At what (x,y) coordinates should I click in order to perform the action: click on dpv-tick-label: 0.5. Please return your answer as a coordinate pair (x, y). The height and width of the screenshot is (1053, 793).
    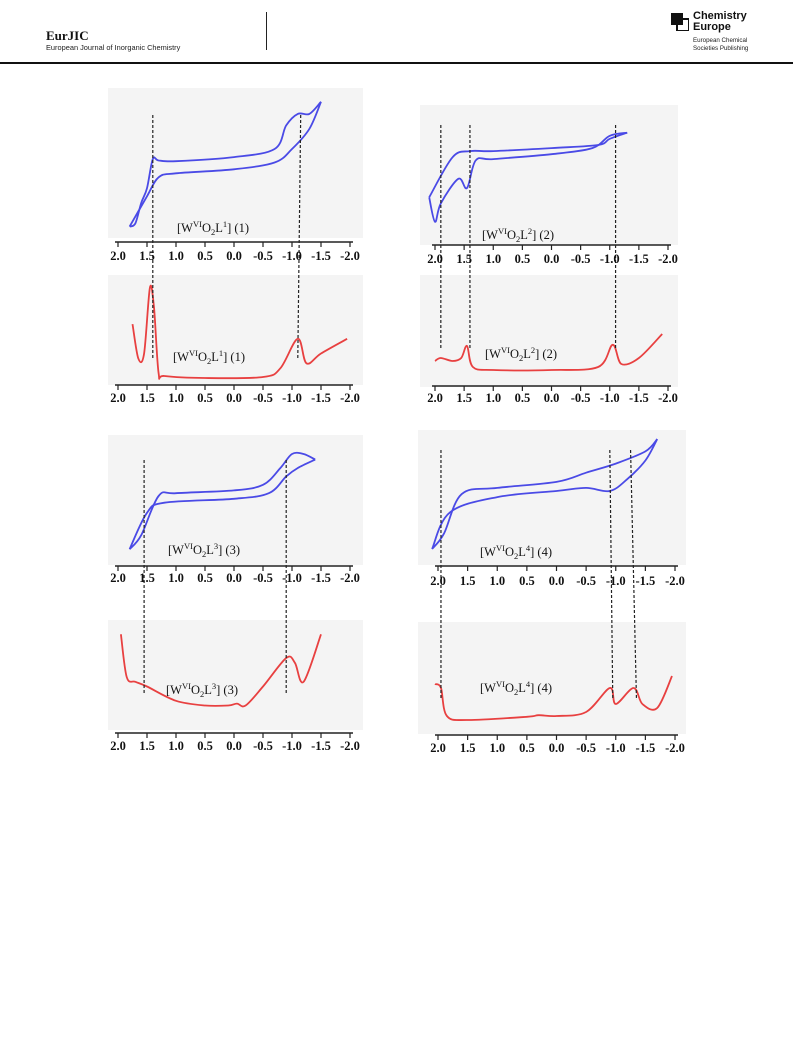
    Looking at the image, I should click on (523, 398).